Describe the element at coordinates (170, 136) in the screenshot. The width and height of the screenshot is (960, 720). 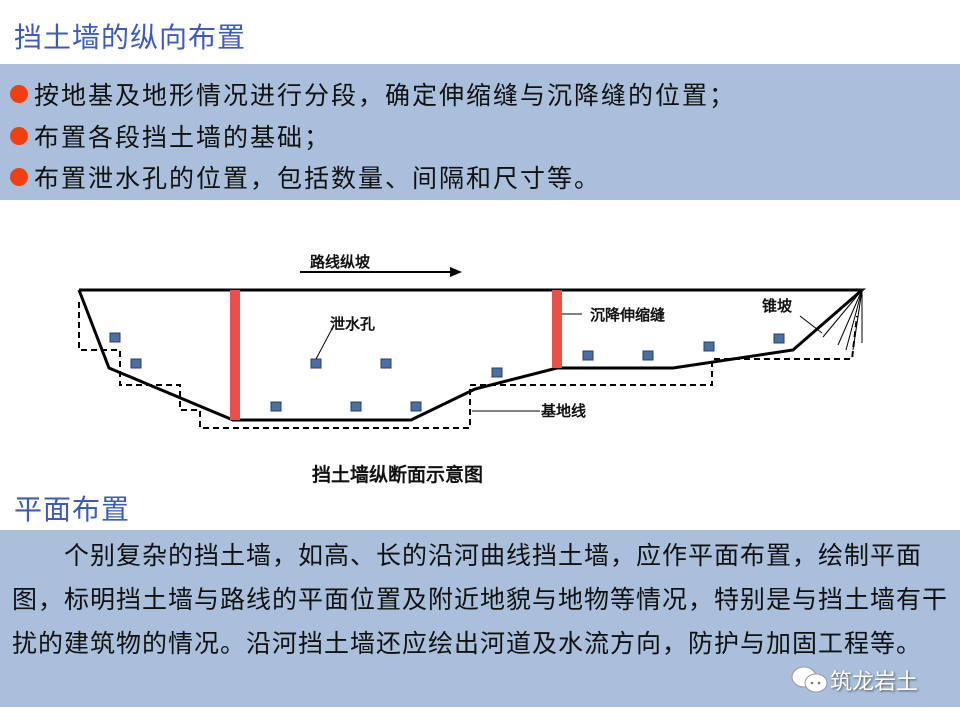
I see `bullet-item: 布置各段挡土墙的基础；` at that location.